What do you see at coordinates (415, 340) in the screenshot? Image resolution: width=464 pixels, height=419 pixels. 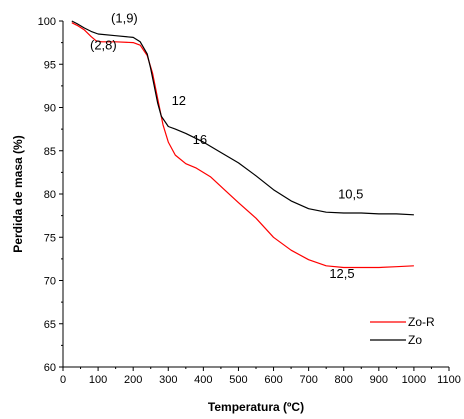 I see `legend-label: Zo` at bounding box center [415, 340].